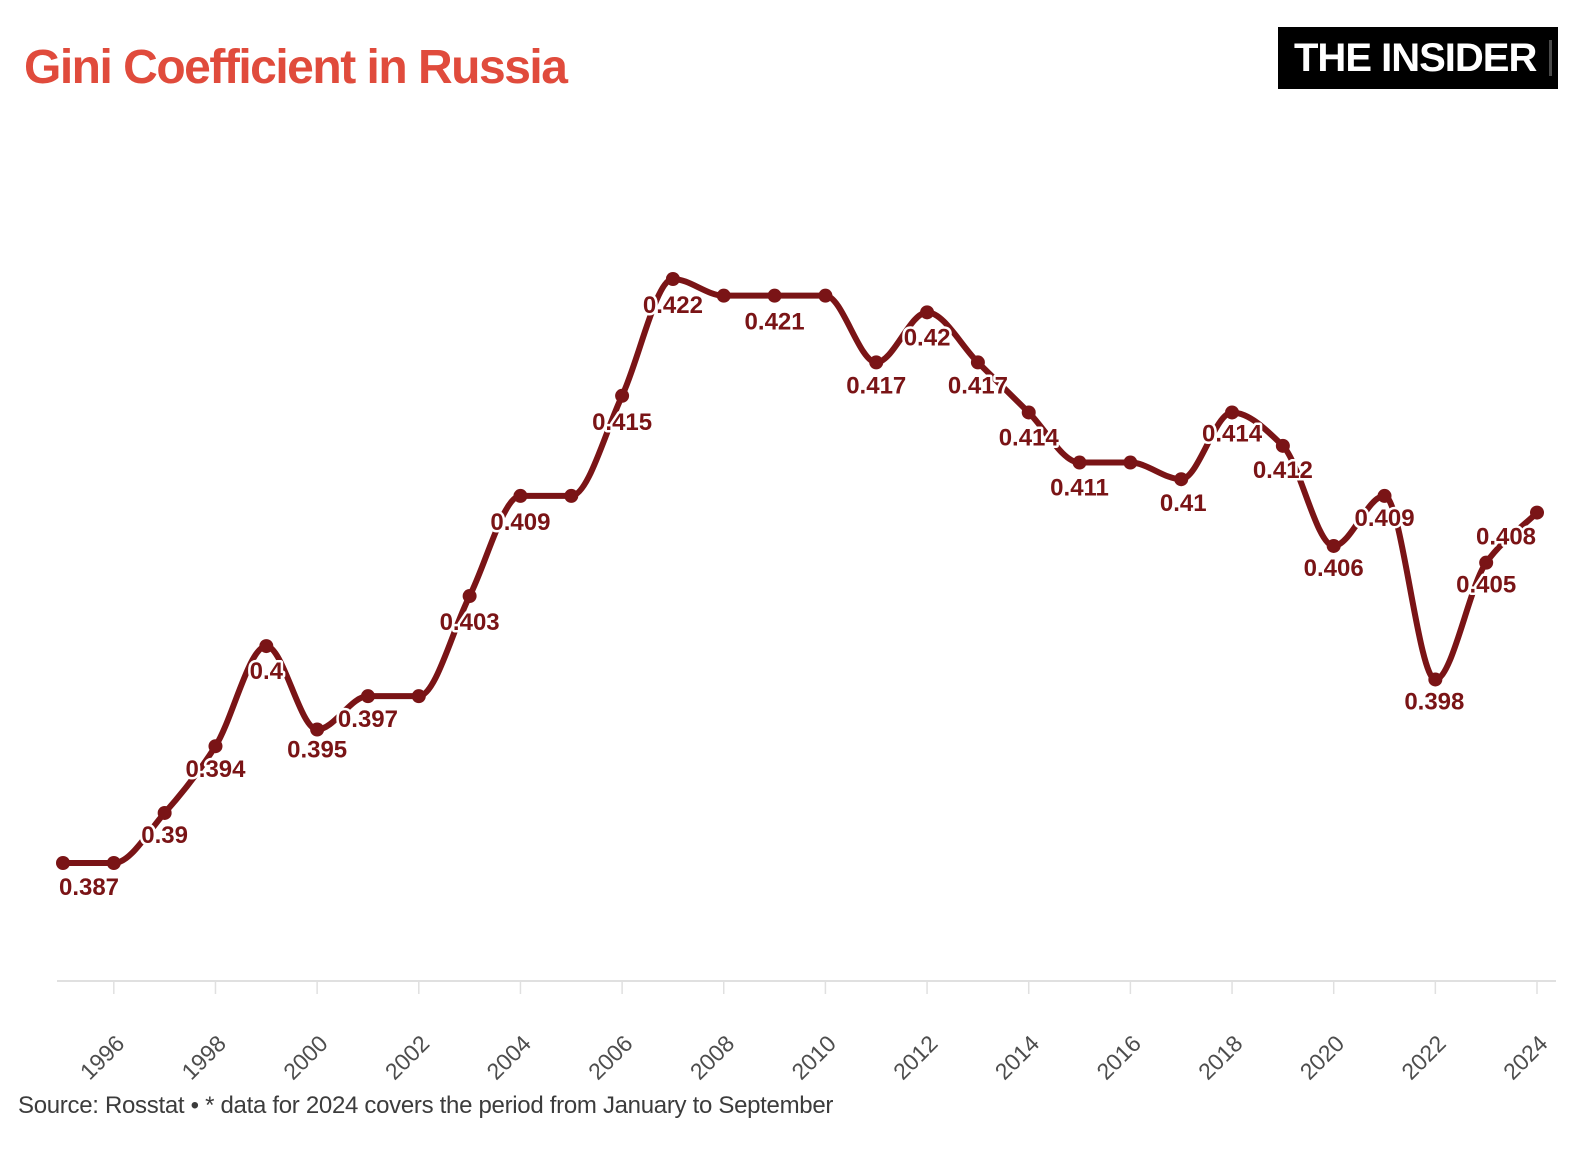 Image resolution: width=1588 pixels, height=1150 pixels. What do you see at coordinates (1183, 503) in the screenshot?
I see `data-point-value-label: 0.41` at bounding box center [1183, 503].